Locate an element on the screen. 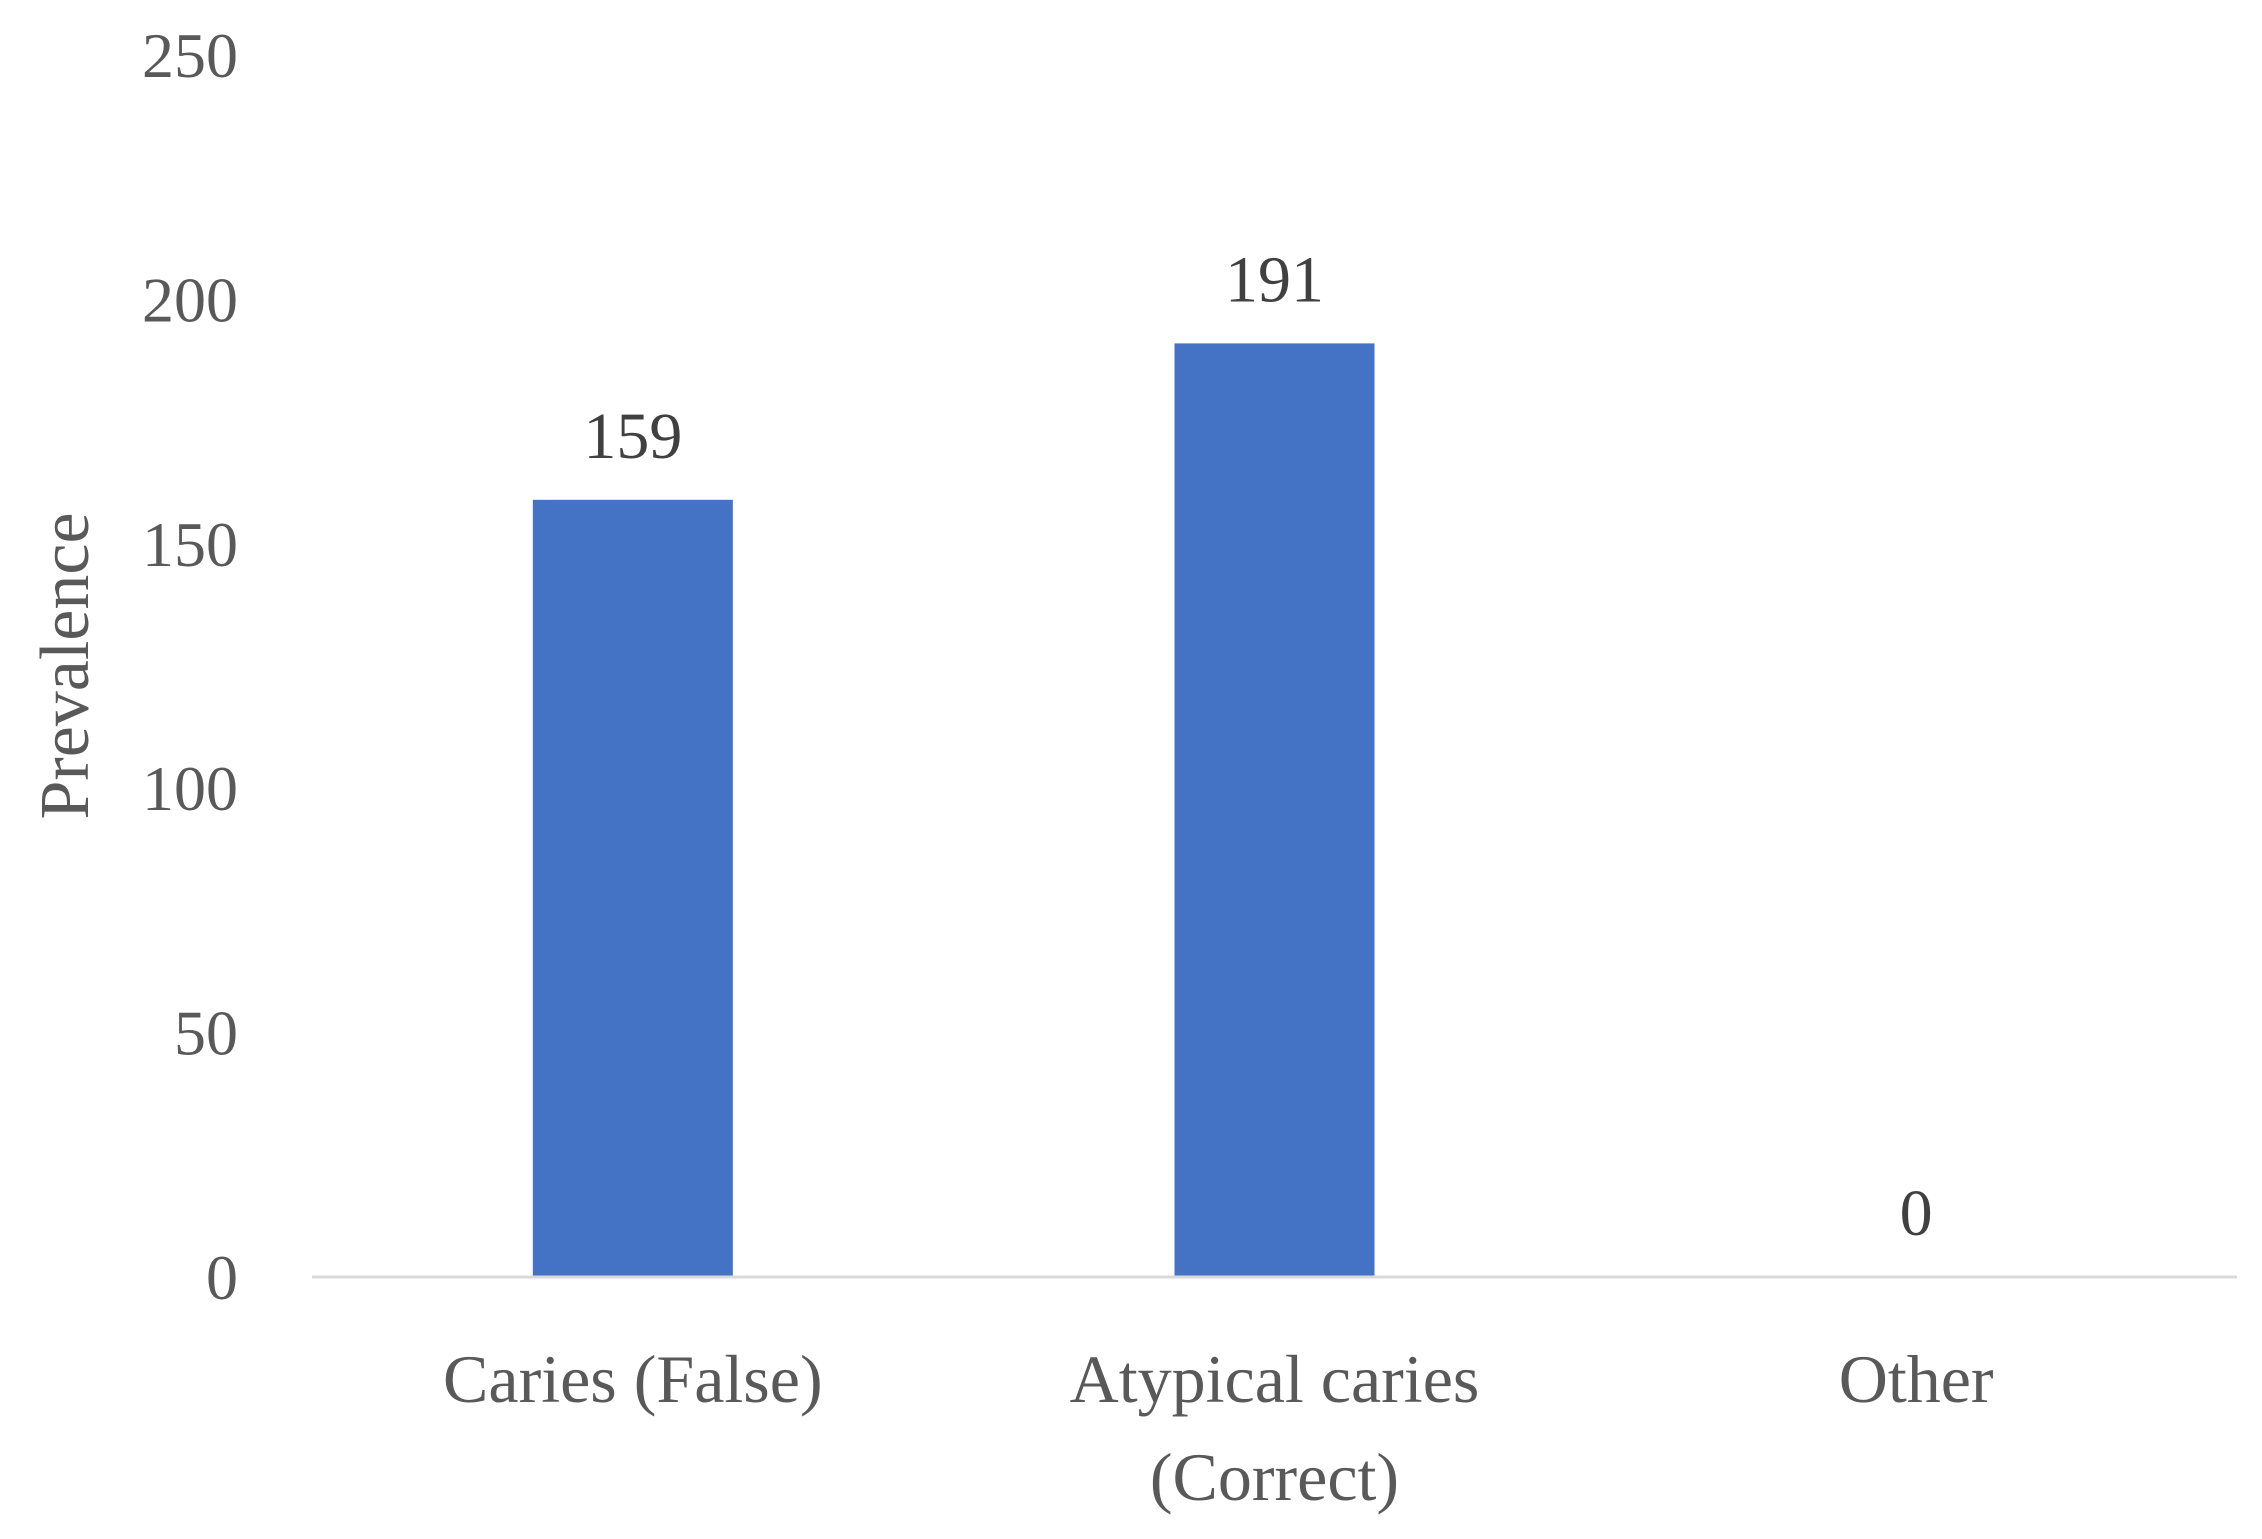  x-category-label: Caries (False) is located at coordinates (633, 1379).